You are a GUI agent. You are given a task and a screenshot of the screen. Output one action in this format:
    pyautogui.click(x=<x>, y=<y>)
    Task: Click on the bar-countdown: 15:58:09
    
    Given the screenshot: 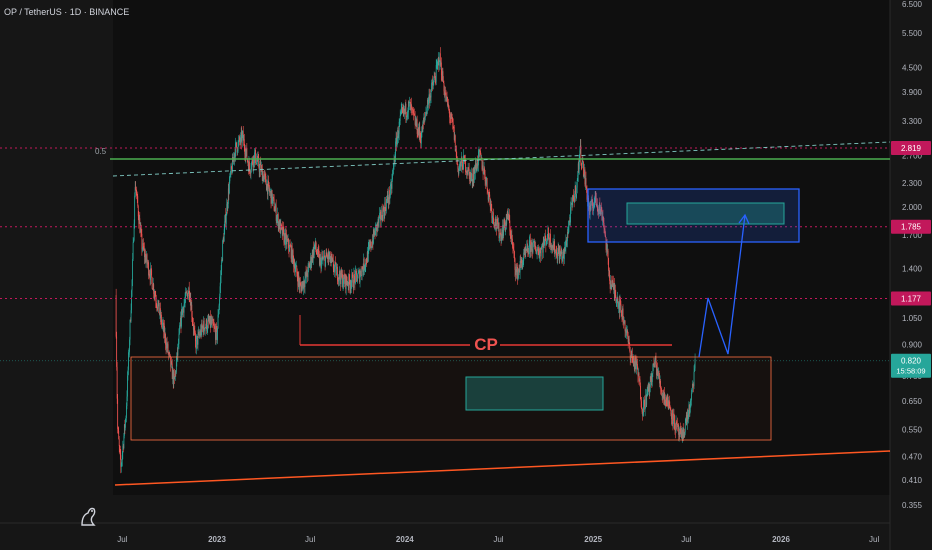 What is the action you would take?
    pyautogui.click(x=910, y=371)
    